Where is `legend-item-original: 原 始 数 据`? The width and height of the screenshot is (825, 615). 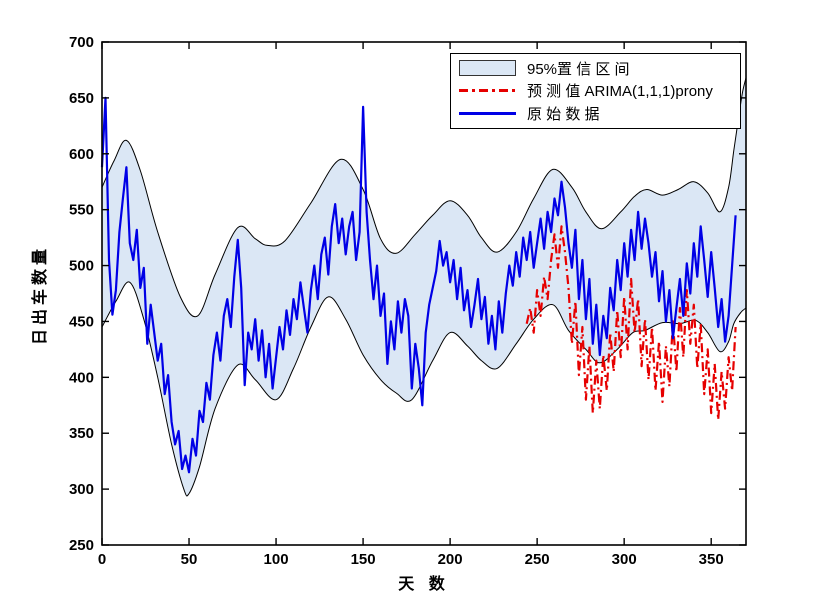
legend-item-original: 原 始 数 据 is located at coordinates (597, 114).